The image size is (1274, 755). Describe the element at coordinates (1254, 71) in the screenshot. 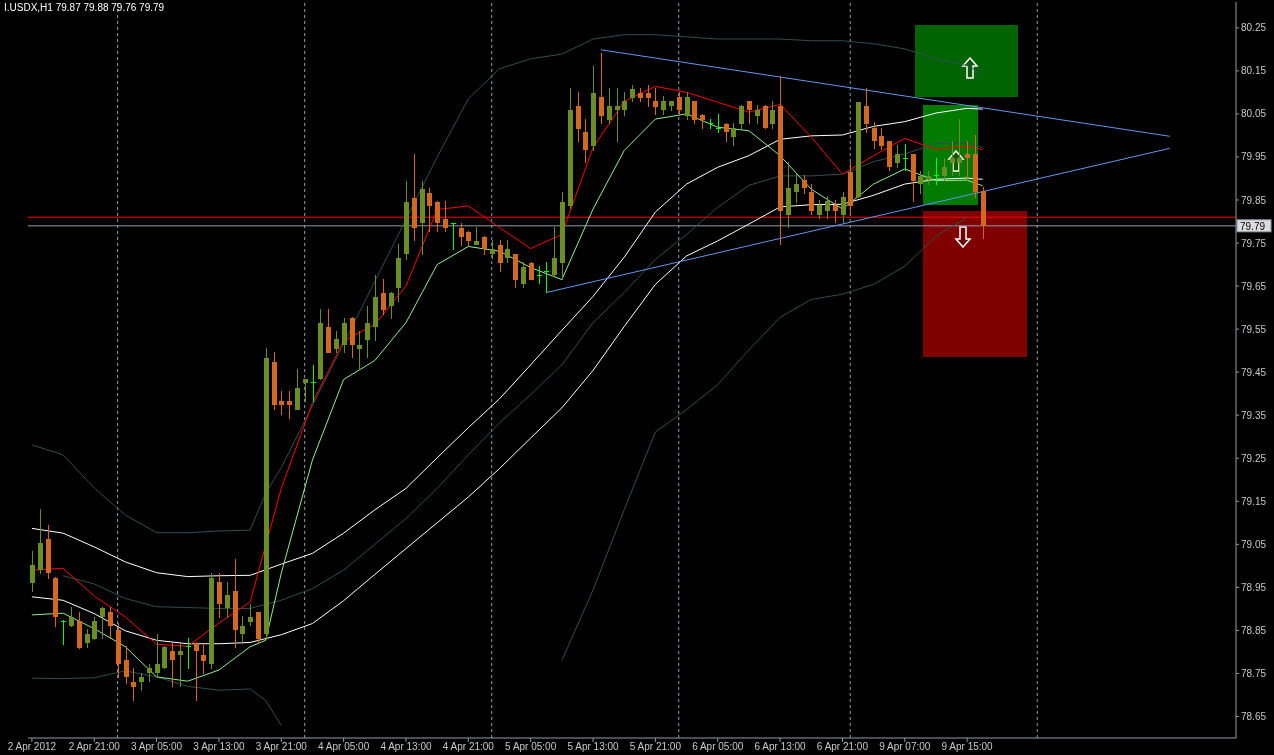

I see `y-tick-label: 80.15` at that location.